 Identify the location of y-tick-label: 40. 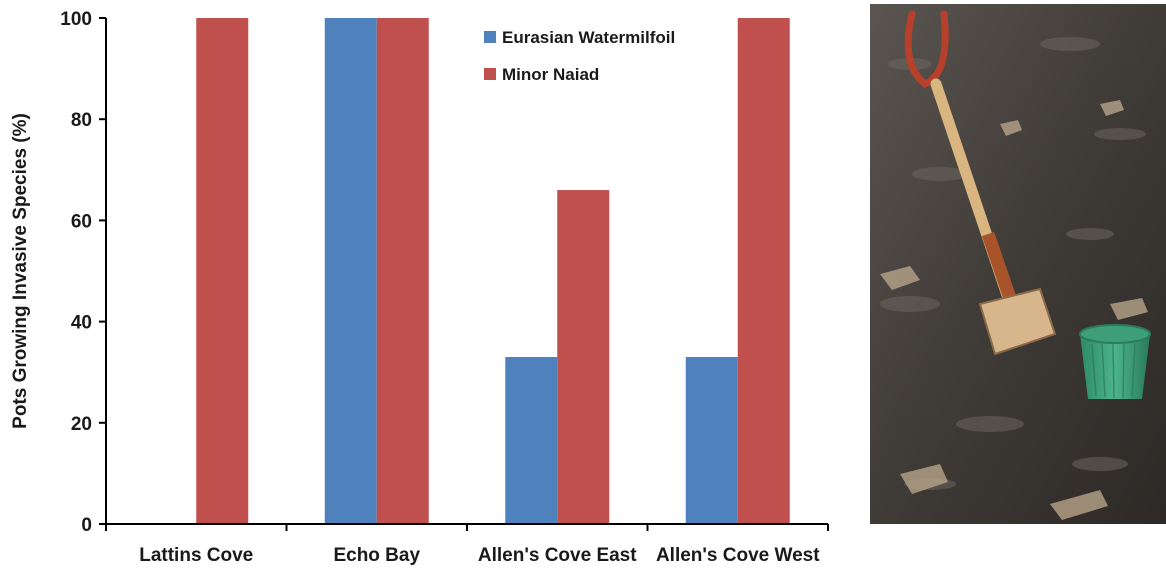
(81, 323).